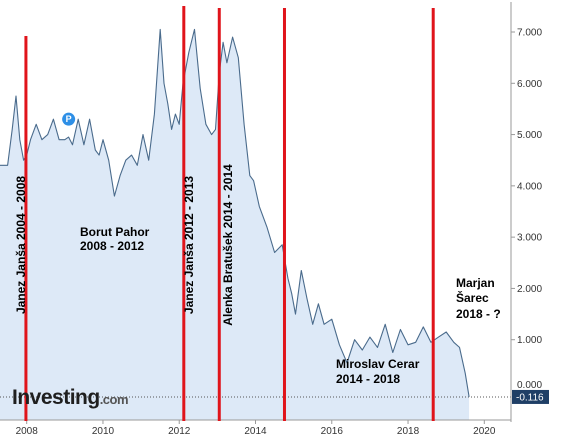 Image resolution: width=561 pixels, height=435 pixels. I want to click on y-tick-label: 2.000, so click(529, 289).